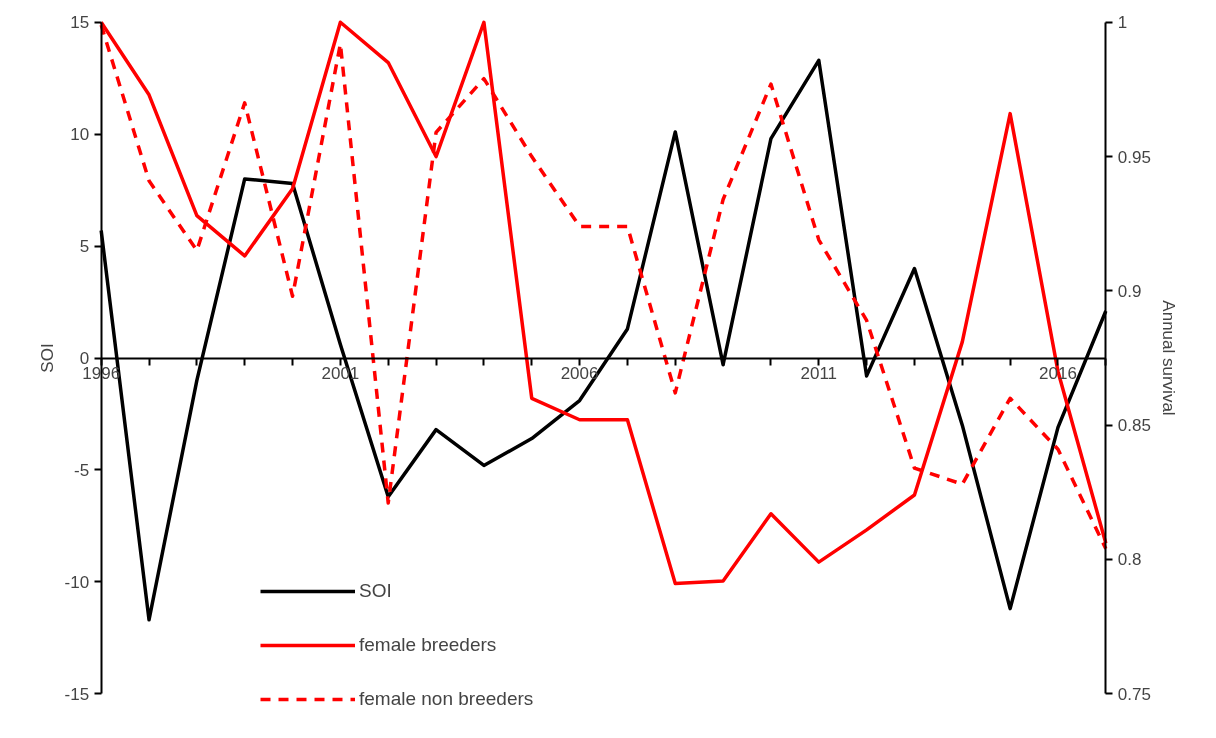  Describe the element at coordinates (428, 645) in the screenshot. I see `legend-label: female breeders` at that location.